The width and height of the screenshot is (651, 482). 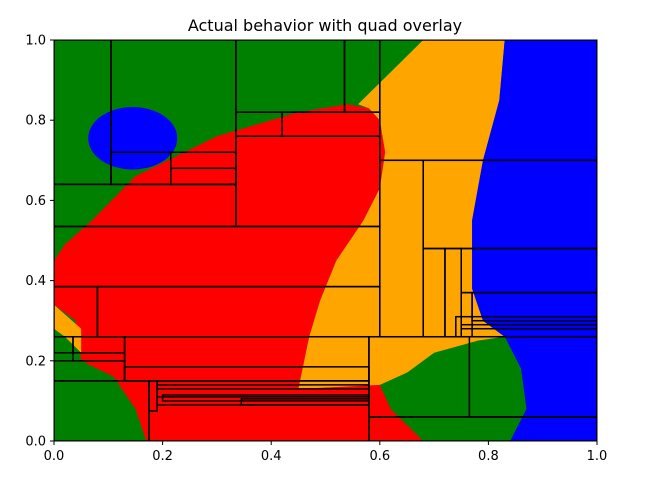 What do you see at coordinates (35, 281) in the screenshot?
I see `y-tick-label: 0.4` at bounding box center [35, 281].